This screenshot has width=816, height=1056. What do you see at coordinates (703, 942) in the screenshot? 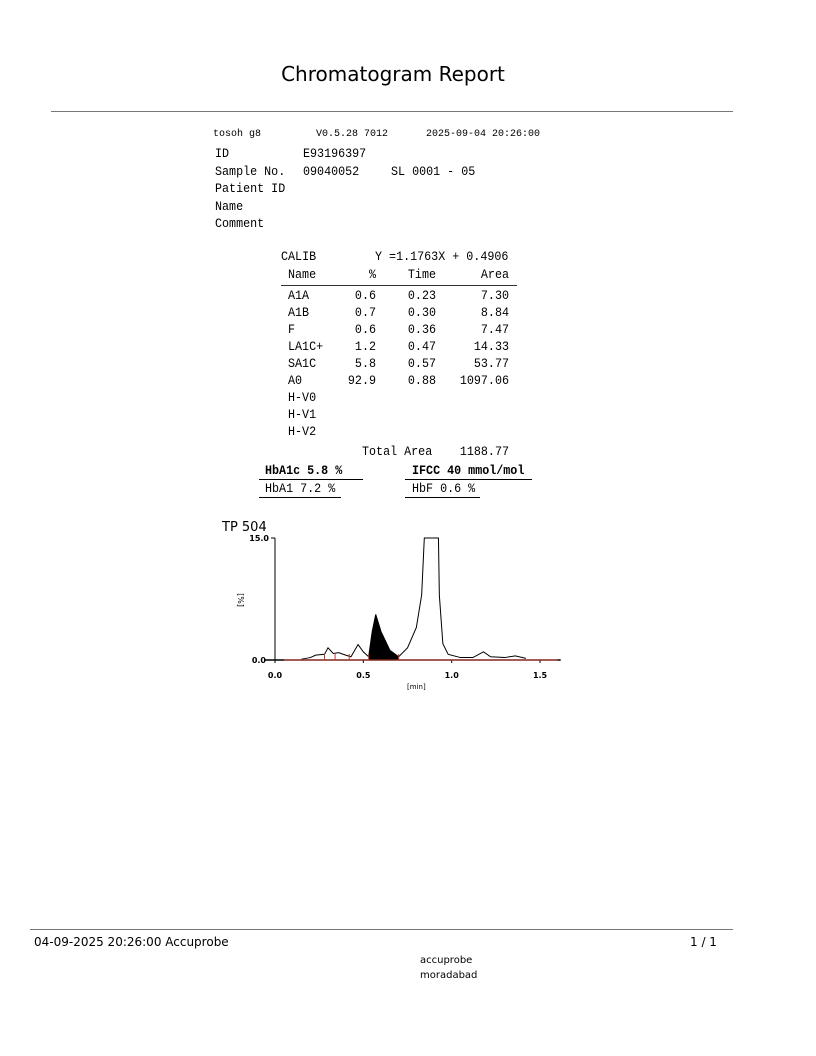
I see `page-number: 1 / 1` at bounding box center [703, 942].